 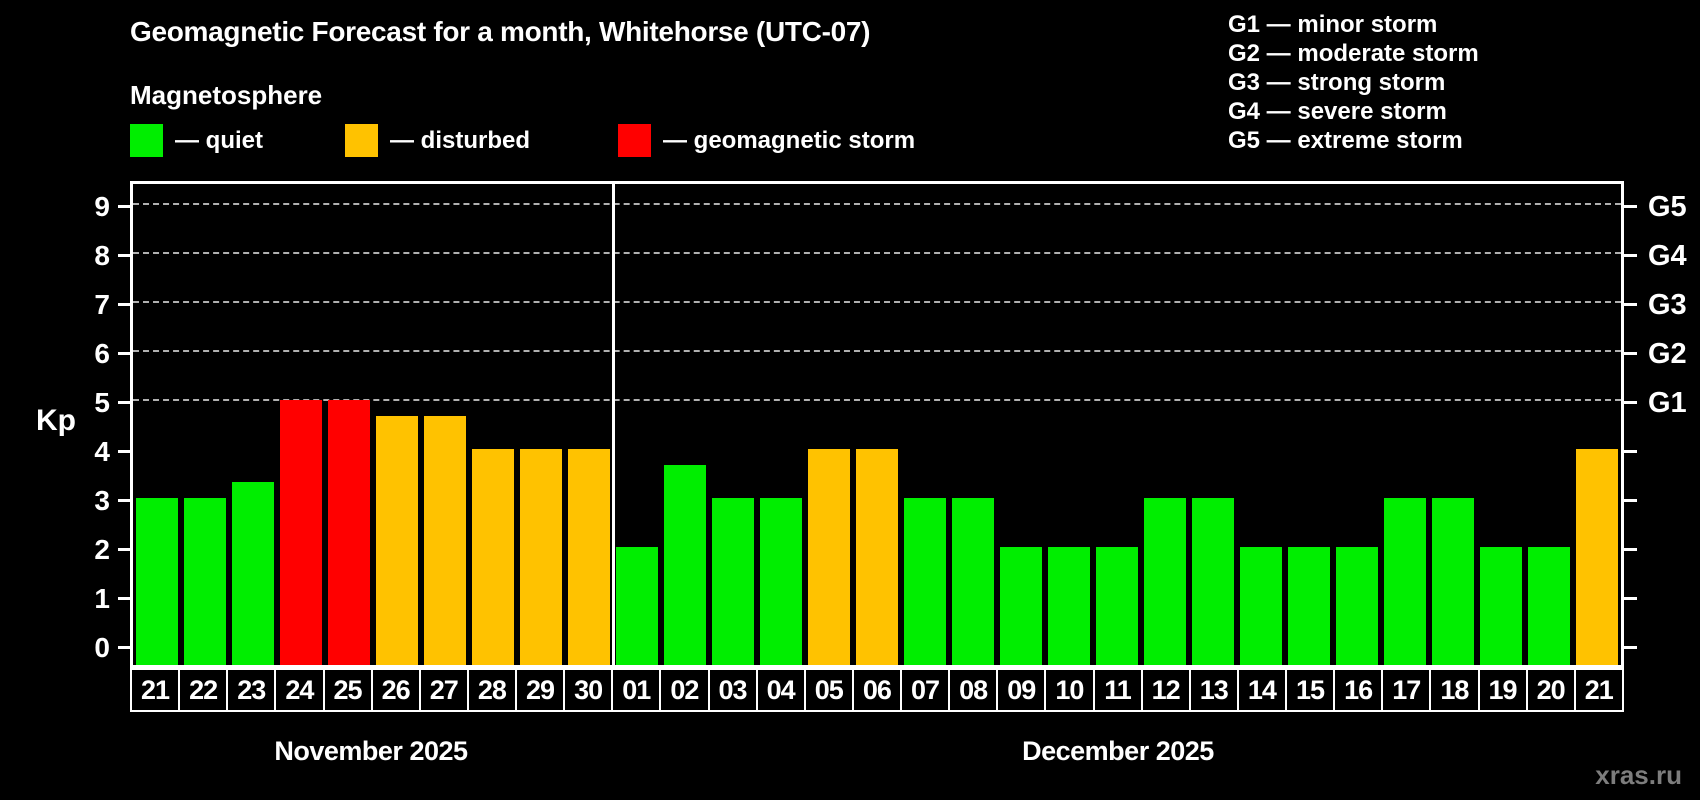 I want to click on day-cell: 18, so click(x=1453, y=690).